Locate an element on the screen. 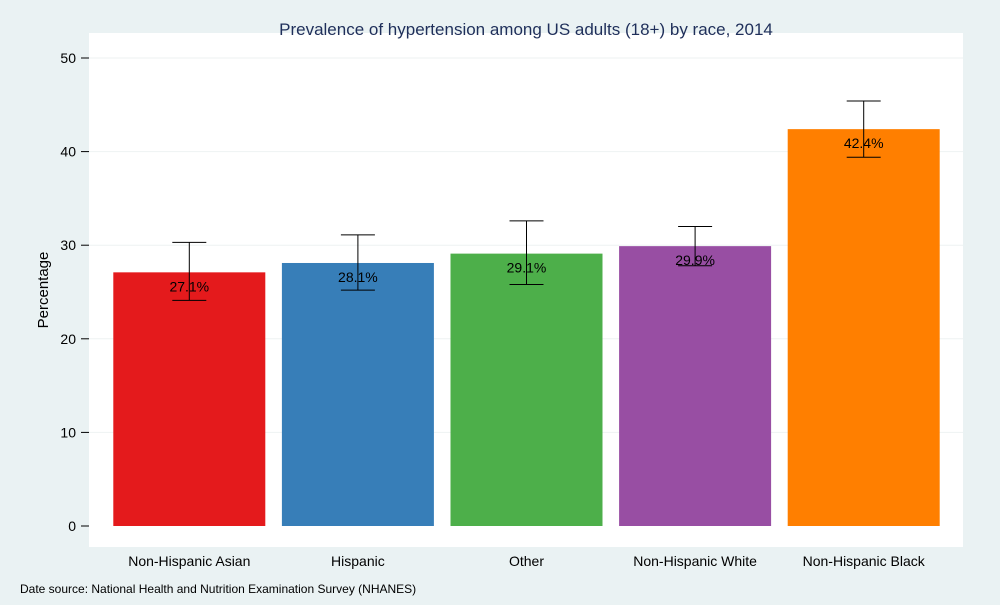 This screenshot has height=605, width=1000. x-tick-label: Non-Hispanic Black is located at coordinates (864, 561).